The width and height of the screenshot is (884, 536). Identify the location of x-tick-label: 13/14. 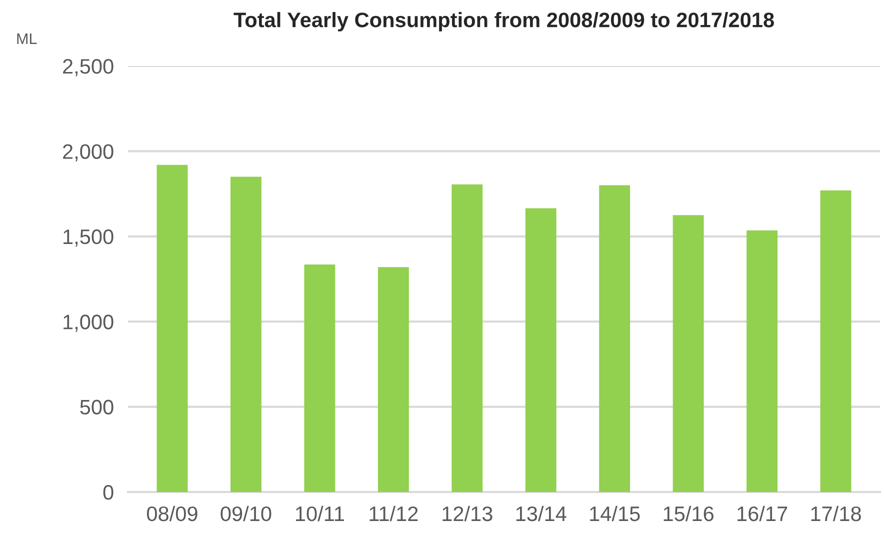
(541, 514).